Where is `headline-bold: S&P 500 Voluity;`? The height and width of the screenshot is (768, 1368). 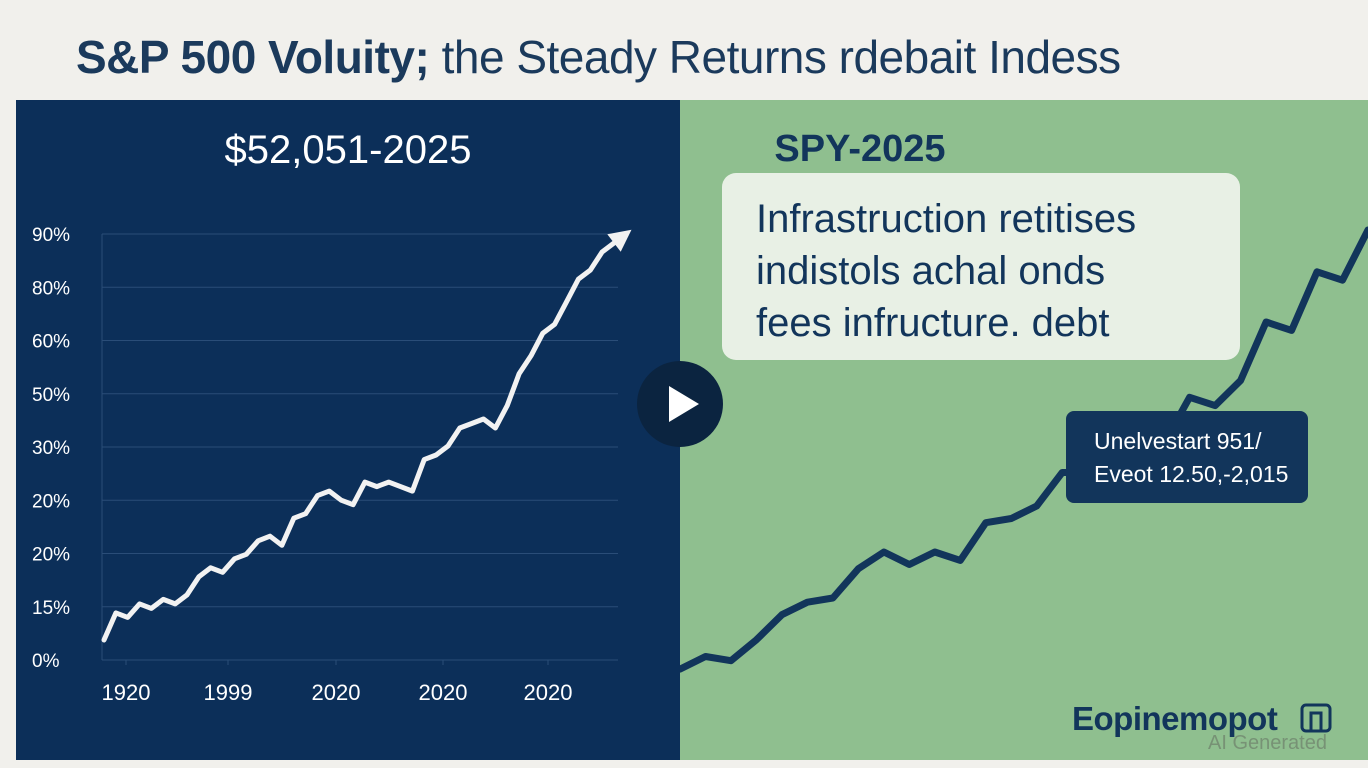
headline-bold: S&P 500 Voluity; is located at coordinates (253, 57).